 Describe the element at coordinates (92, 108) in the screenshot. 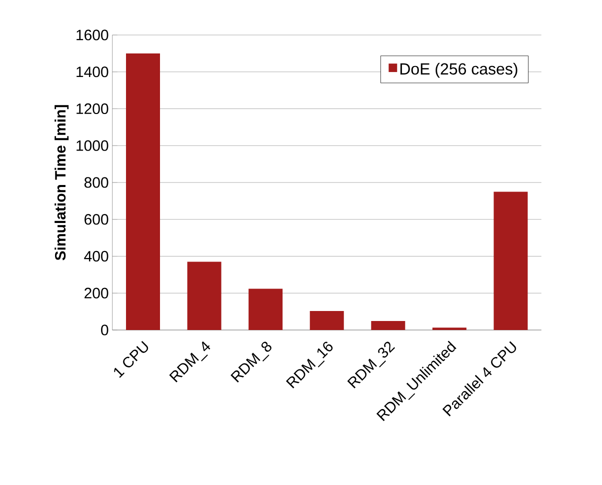

I see `y-tick-label: 1200` at that location.